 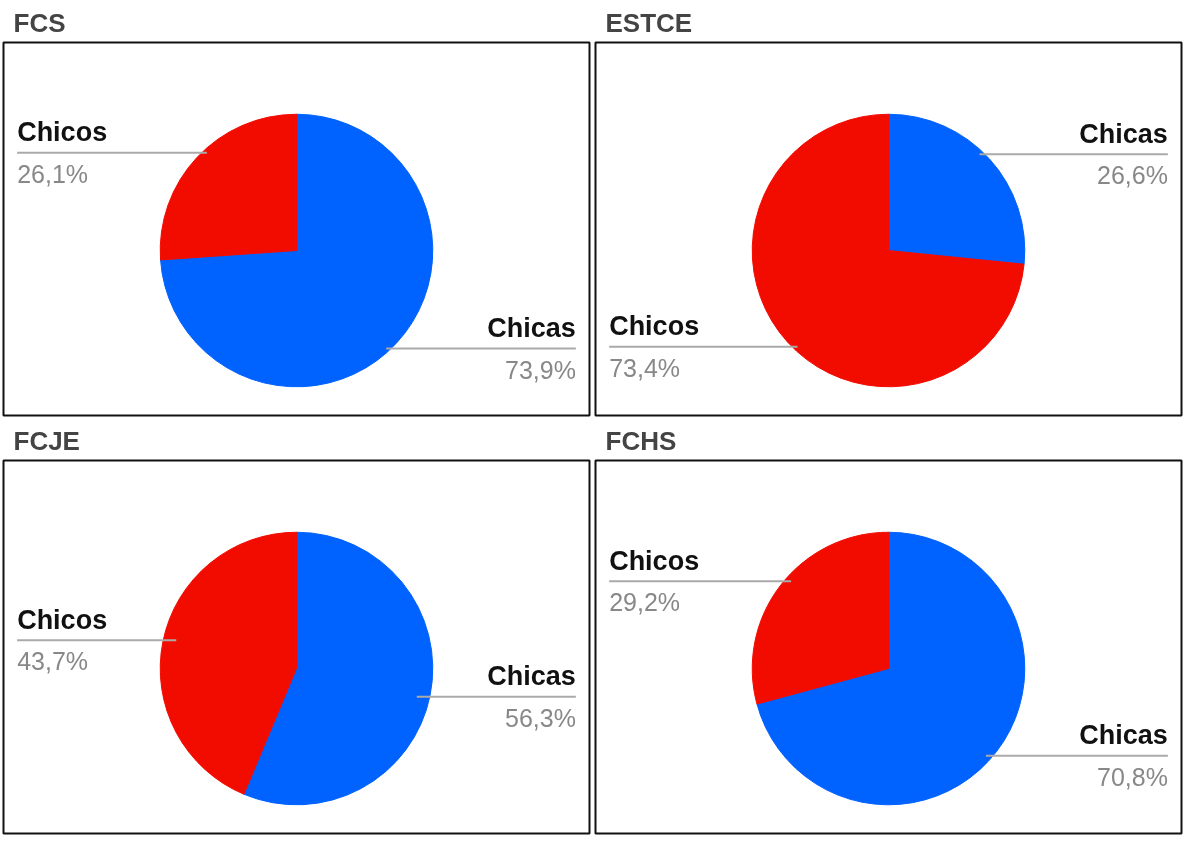 I want to click on data-label: 56,3%, so click(x=540, y=717).